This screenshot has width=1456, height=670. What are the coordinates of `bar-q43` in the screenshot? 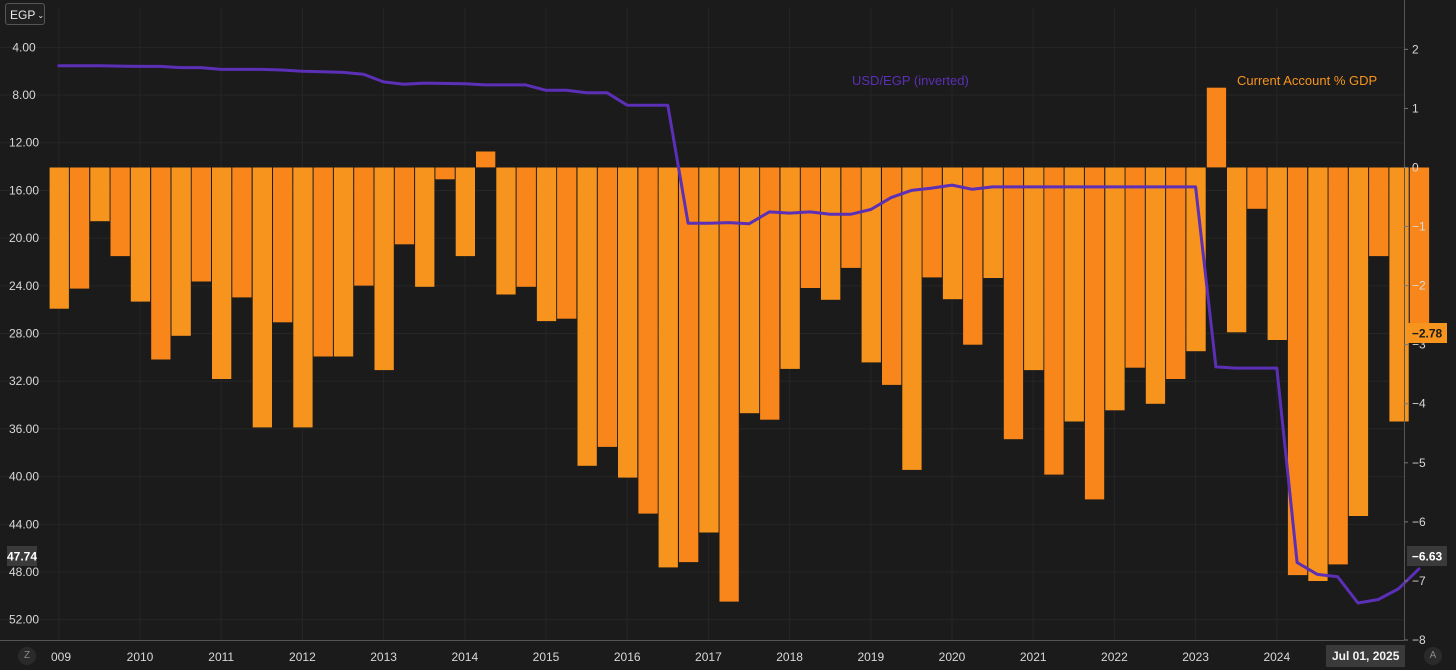 It's located at (912, 318).